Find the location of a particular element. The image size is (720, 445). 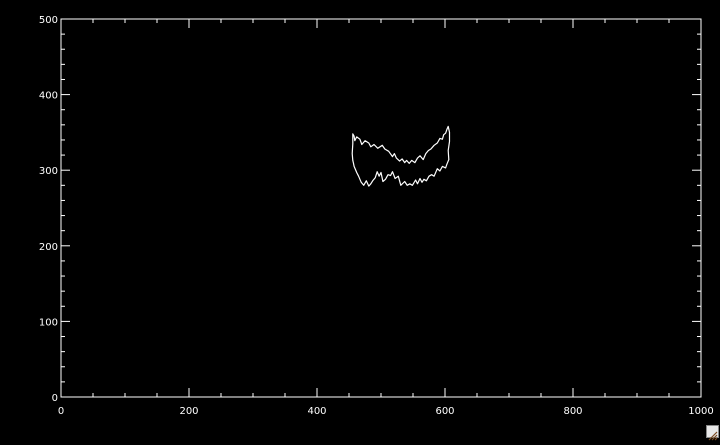

x-tick-label: 200 is located at coordinates (188, 411).